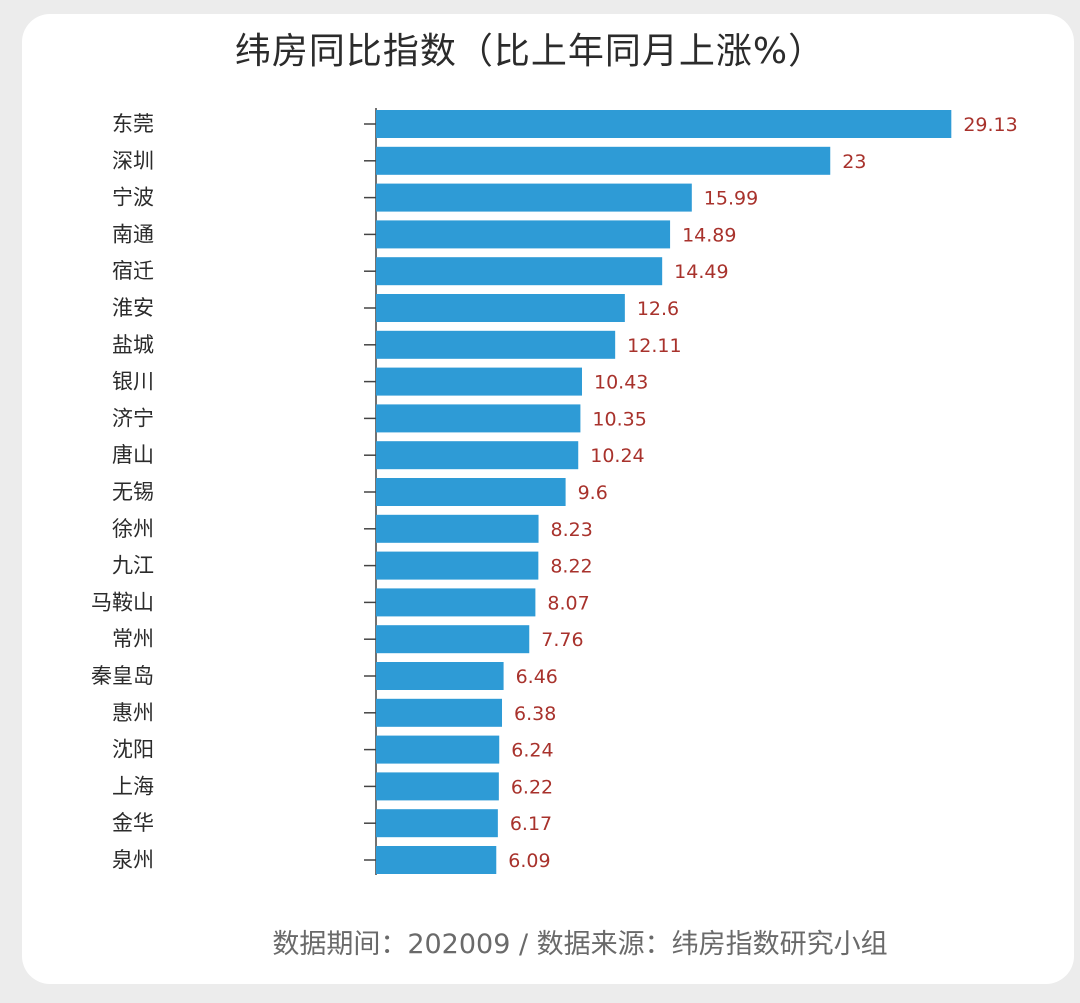  Describe the element at coordinates (133, 566) in the screenshot. I see `category-label: 九江` at that location.